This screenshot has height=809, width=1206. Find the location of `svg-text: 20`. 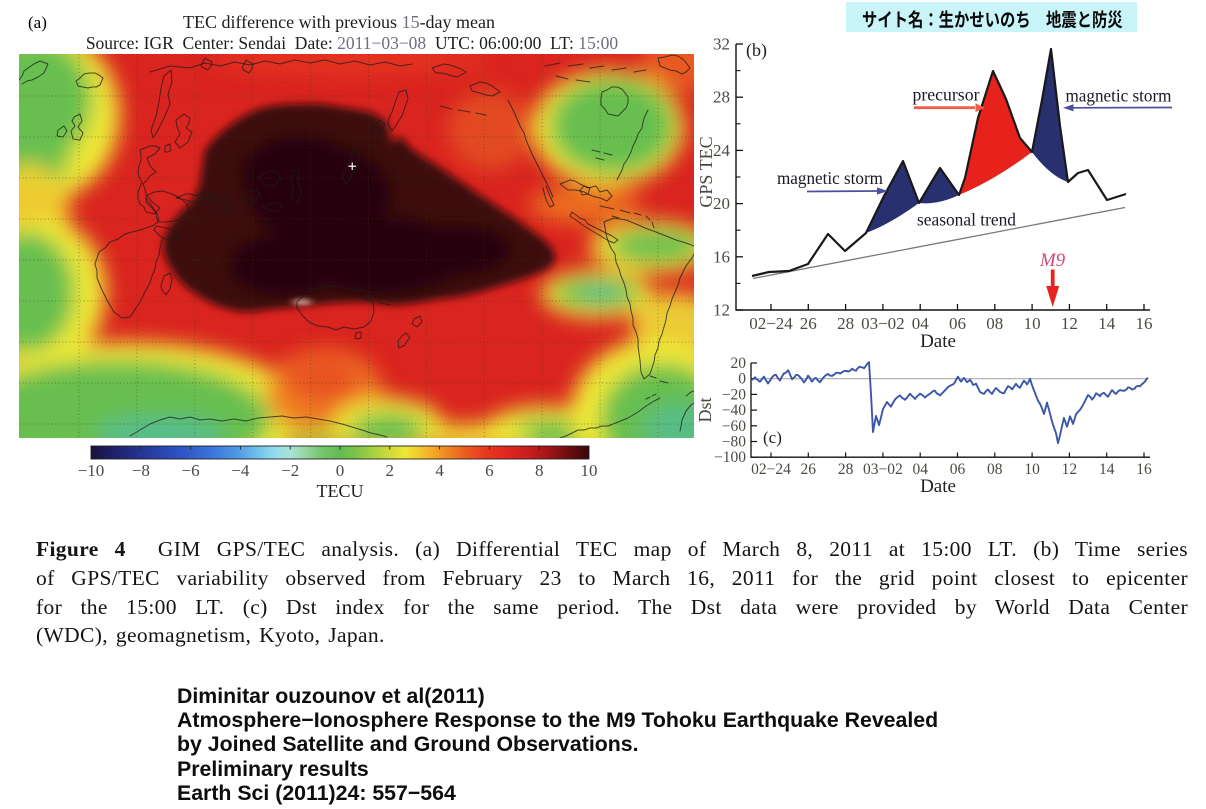

svg-text: 20 is located at coordinates (739, 363).